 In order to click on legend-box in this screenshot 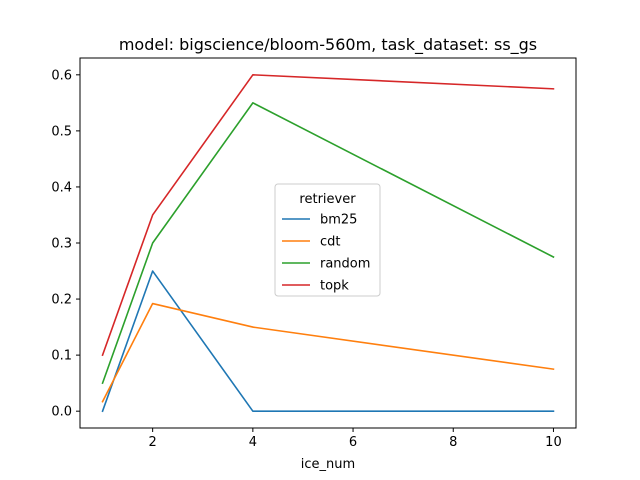, I will do `click(327, 240)`.